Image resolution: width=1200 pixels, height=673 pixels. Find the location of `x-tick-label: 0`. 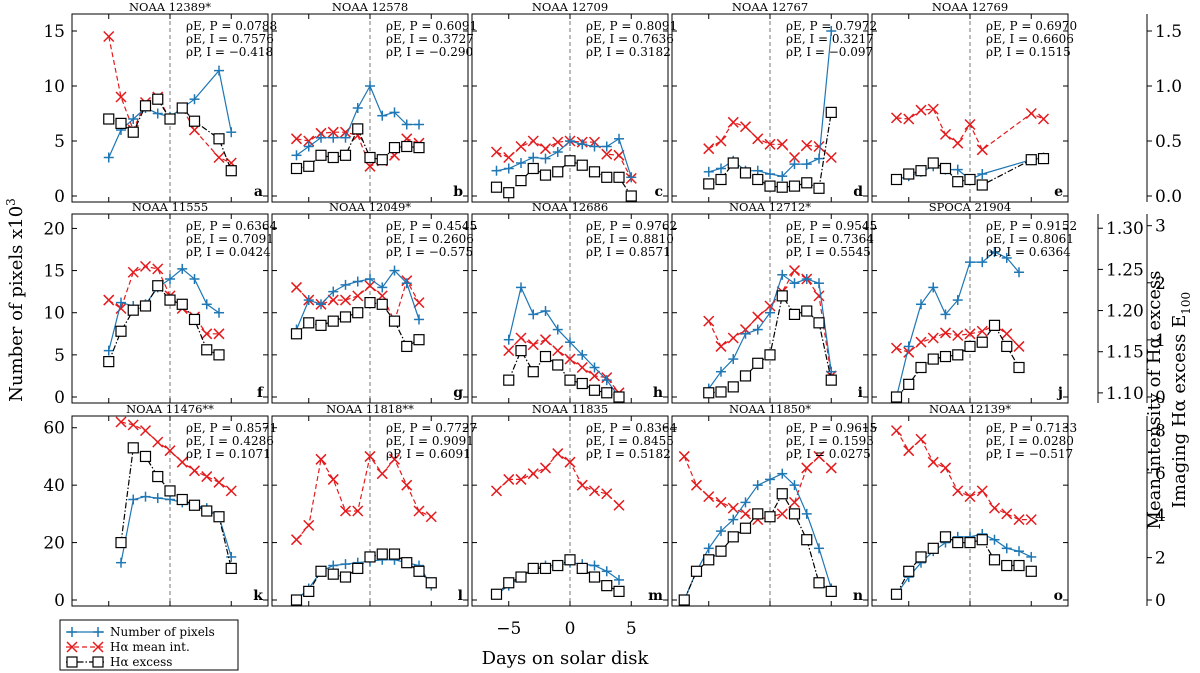

x-tick-label: 0 is located at coordinates (570, 629).